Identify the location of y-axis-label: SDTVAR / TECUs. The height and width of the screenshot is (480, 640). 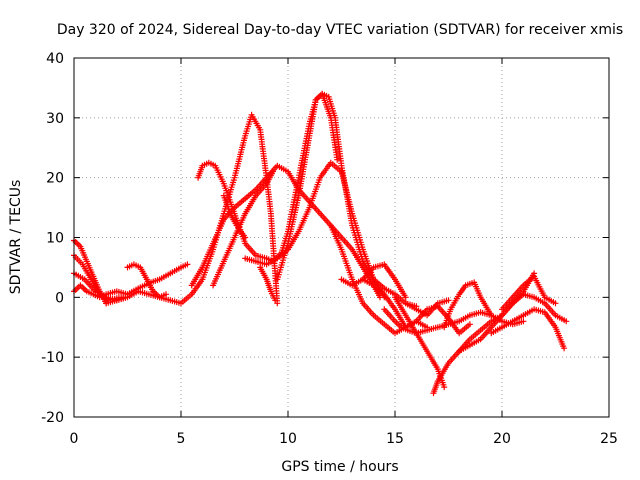
(16, 237).